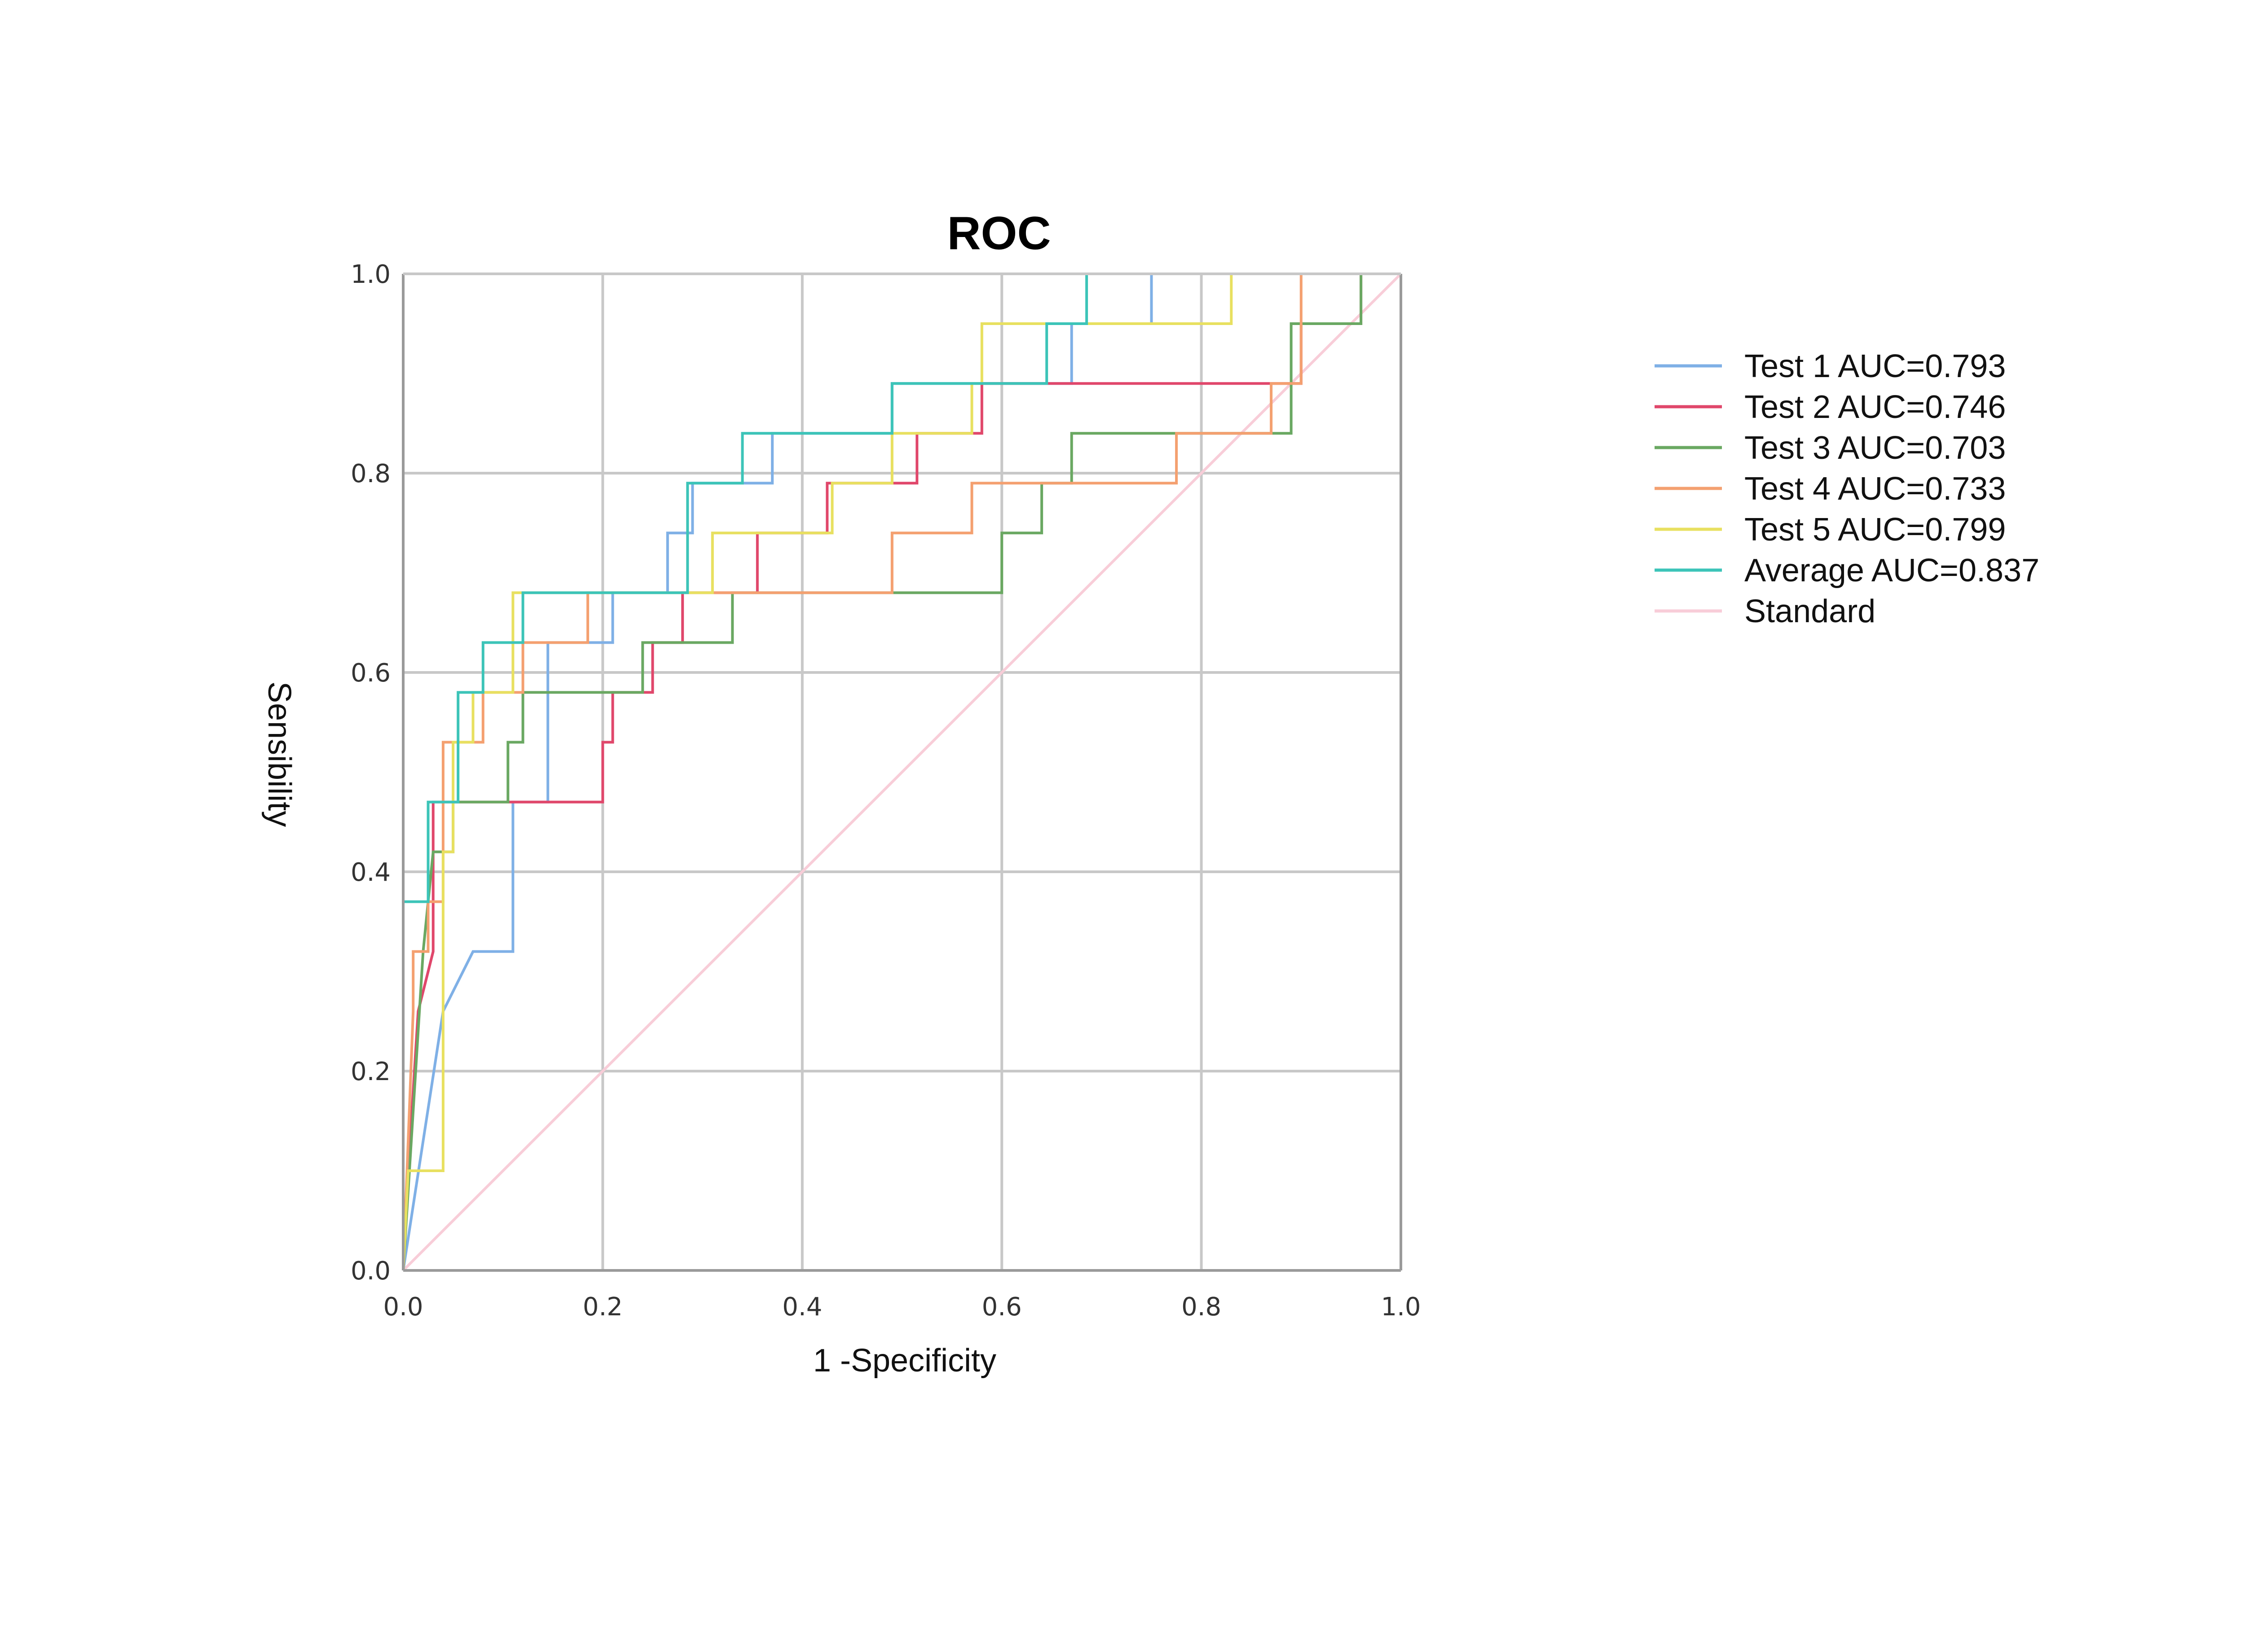 This screenshot has width=2245, height=1652. I want to click on y-axis-title: Sensibility, so click(279, 754).